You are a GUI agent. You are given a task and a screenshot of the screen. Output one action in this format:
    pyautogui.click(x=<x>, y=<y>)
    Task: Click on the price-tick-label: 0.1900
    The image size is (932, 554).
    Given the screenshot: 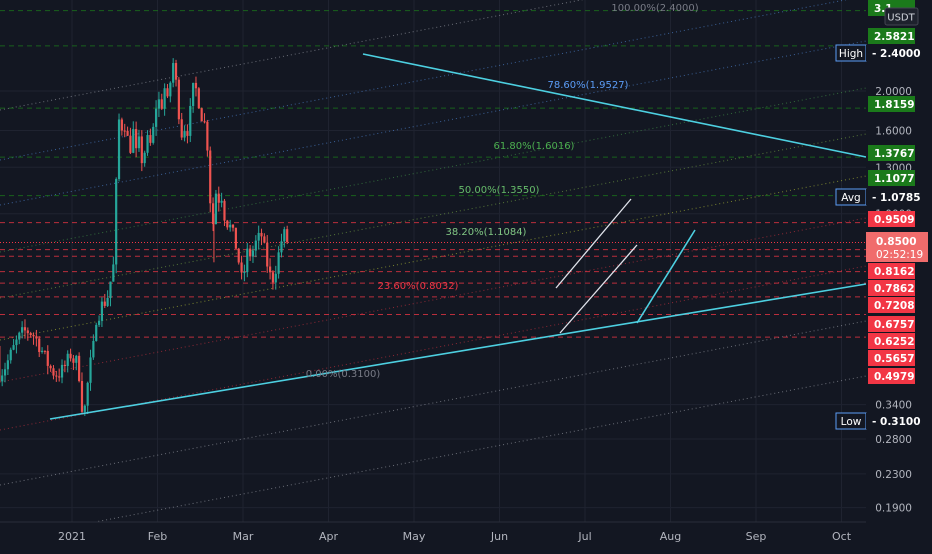 What is the action you would take?
    pyautogui.click(x=893, y=509)
    